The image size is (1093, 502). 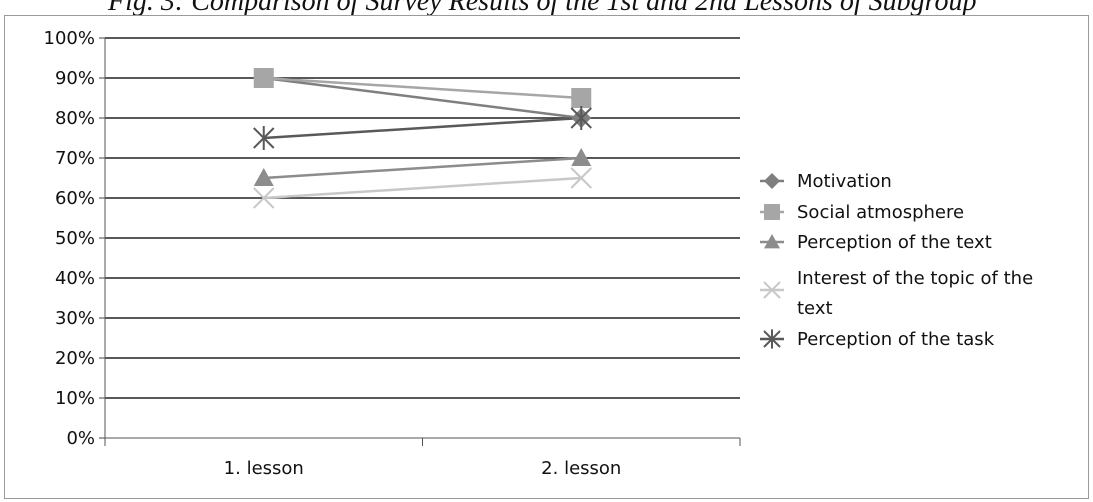 I want to click on y-tick-label: 50%, so click(x=75, y=238).